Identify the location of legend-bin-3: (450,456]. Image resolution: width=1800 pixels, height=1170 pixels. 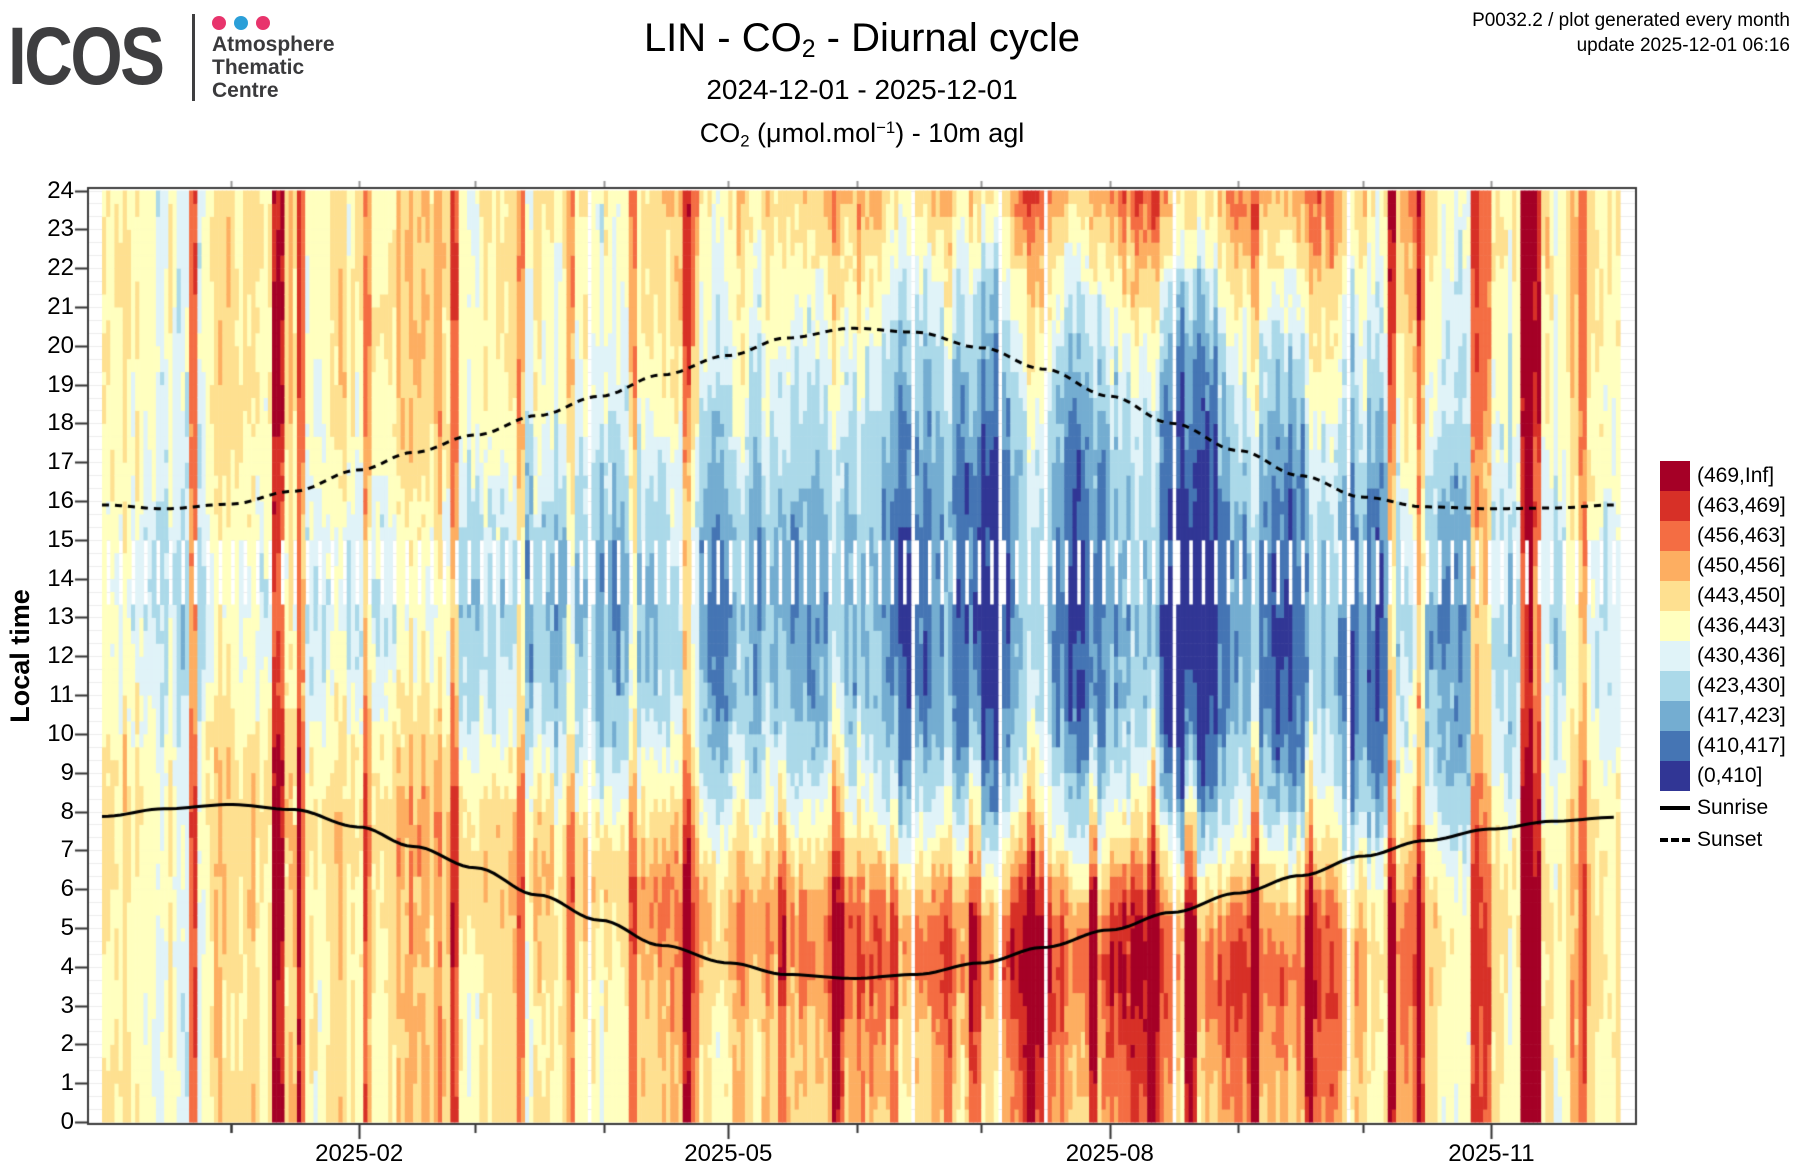
(1723, 566).